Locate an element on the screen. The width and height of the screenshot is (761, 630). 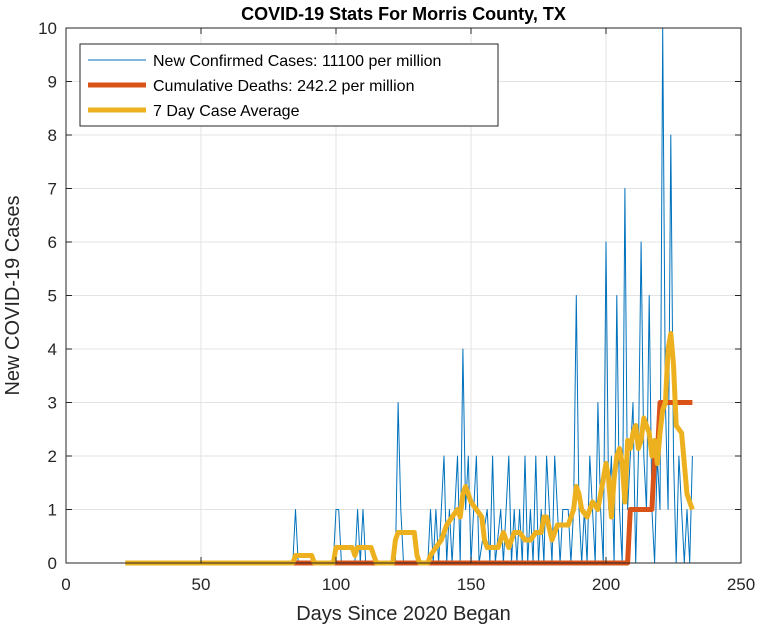
y-tick-label: 0 is located at coordinates (52, 563).